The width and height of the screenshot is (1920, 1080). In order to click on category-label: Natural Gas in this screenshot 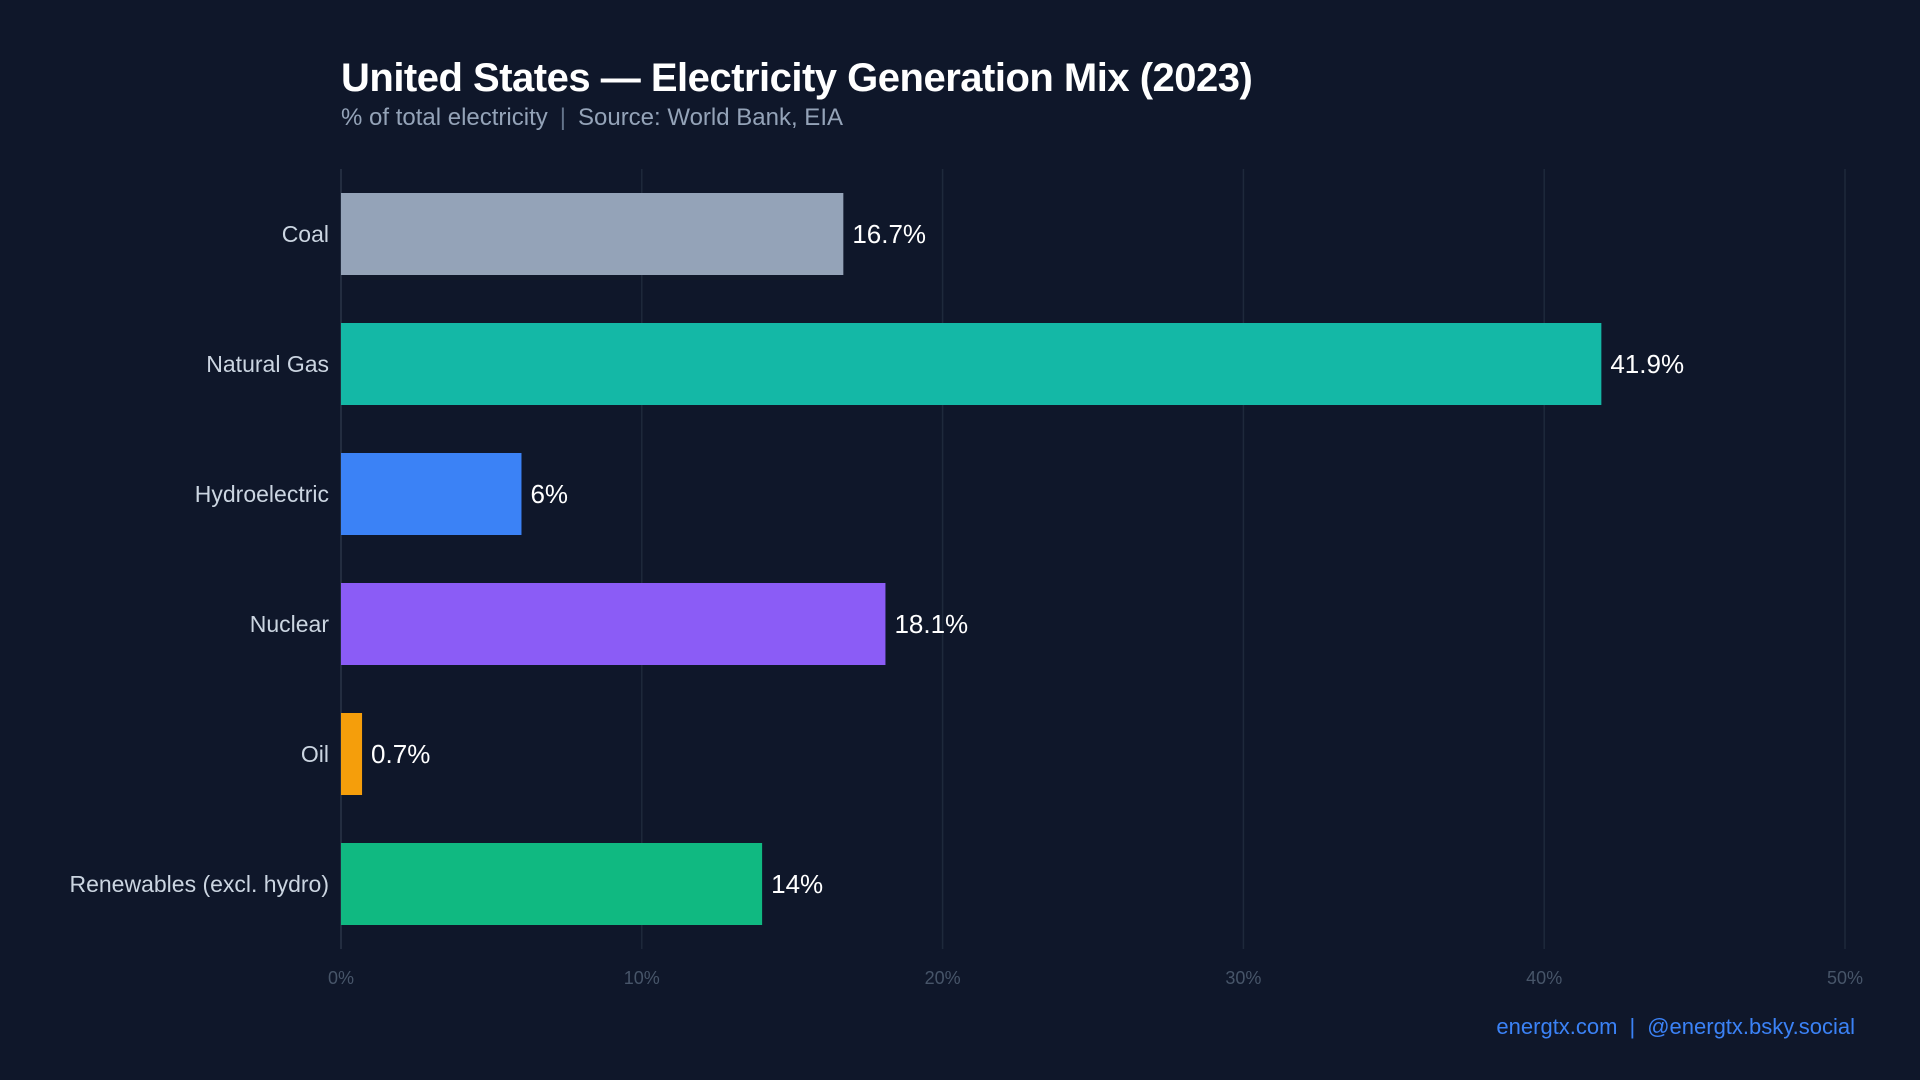, I will do `click(267, 364)`.